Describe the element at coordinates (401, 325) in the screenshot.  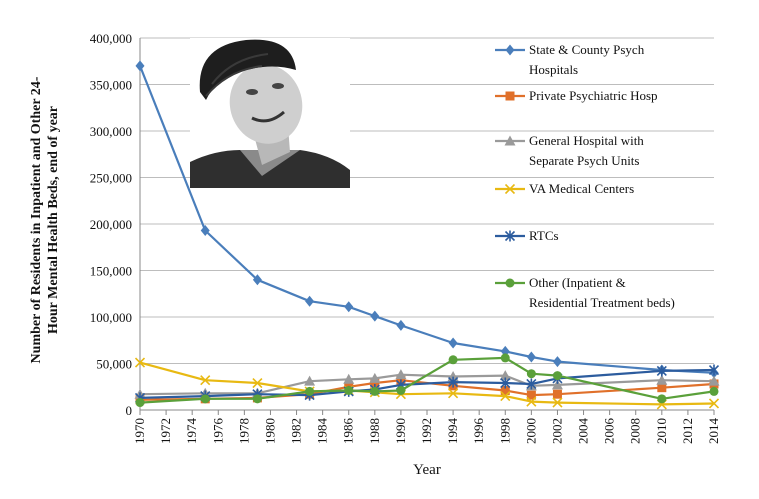
I see `point-0-1990` at that location.